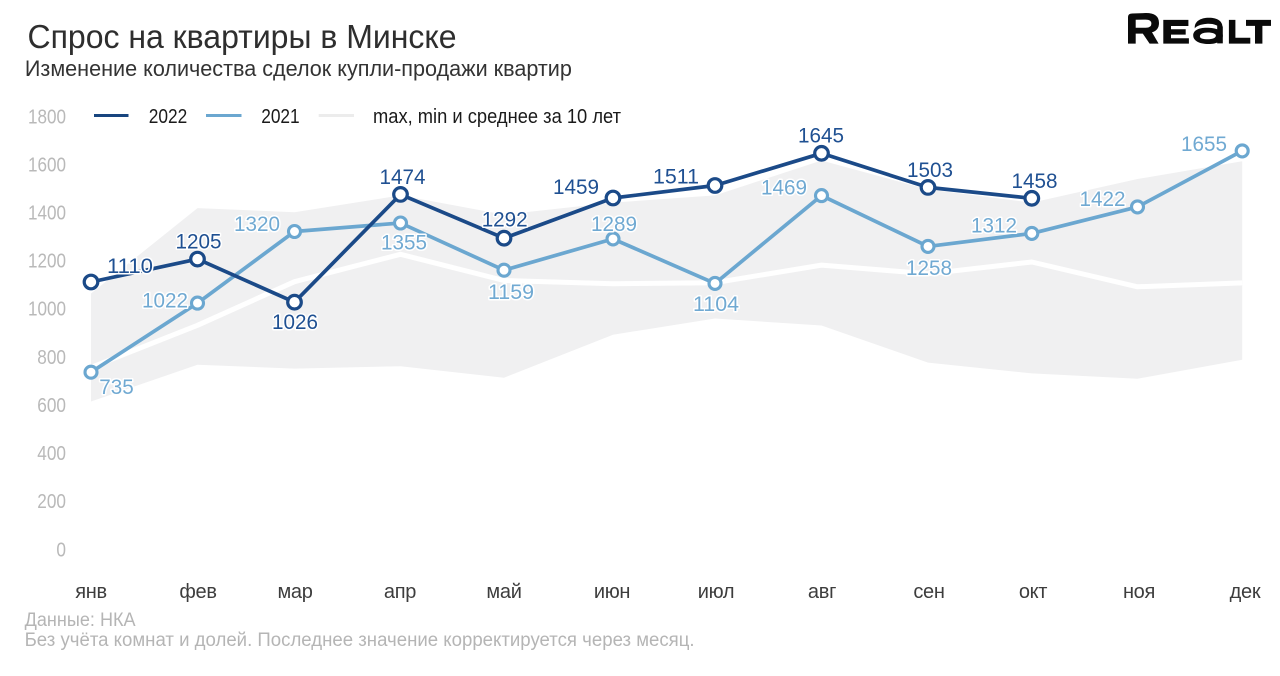 The image size is (1280, 676). I want to click on svg-text: 1645, so click(821, 136).